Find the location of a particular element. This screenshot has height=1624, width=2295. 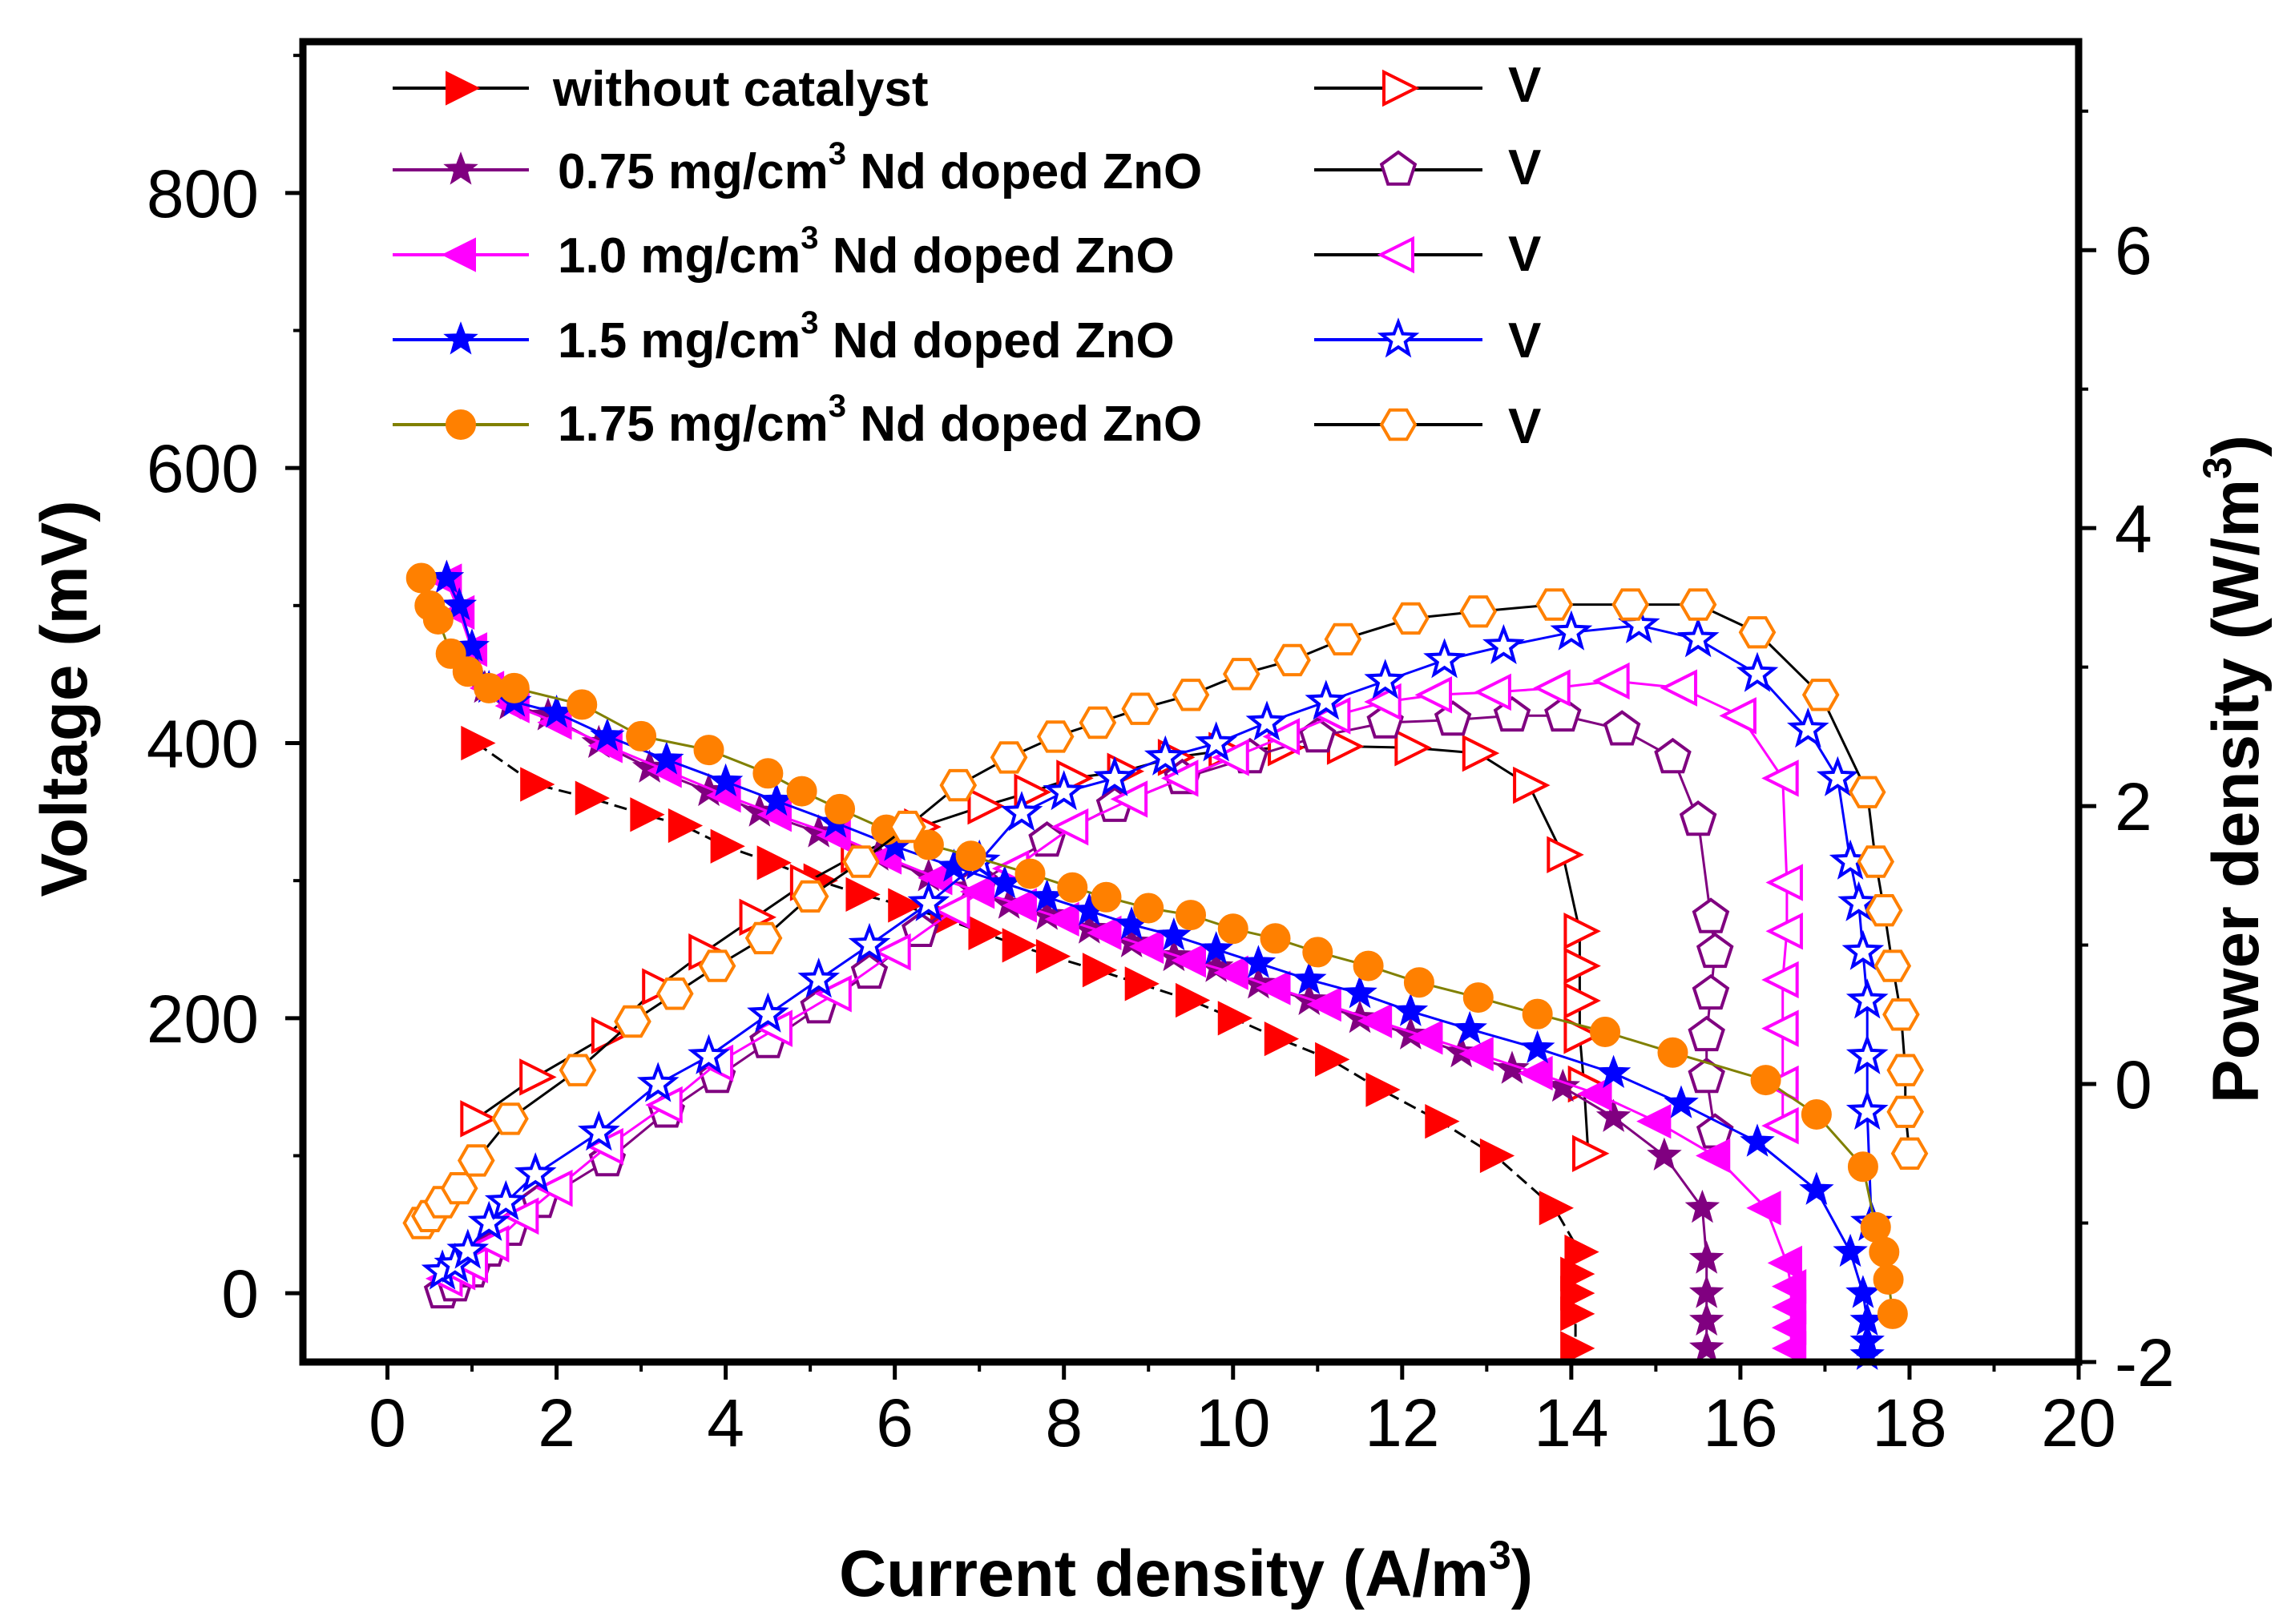

legend-label-power-3: V is located at coordinates (1524, 341).